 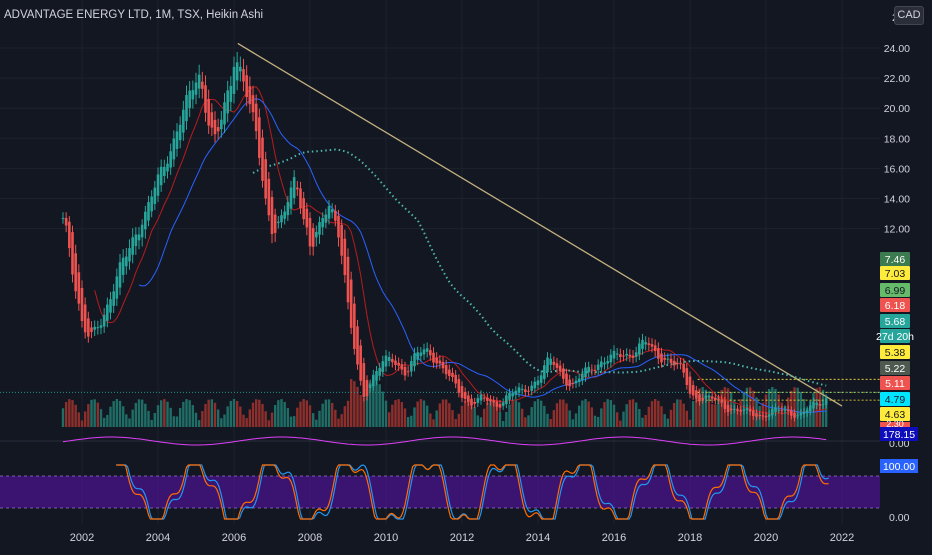 What do you see at coordinates (472, 492) in the screenshot?
I see `stoch-d-line` at bounding box center [472, 492].